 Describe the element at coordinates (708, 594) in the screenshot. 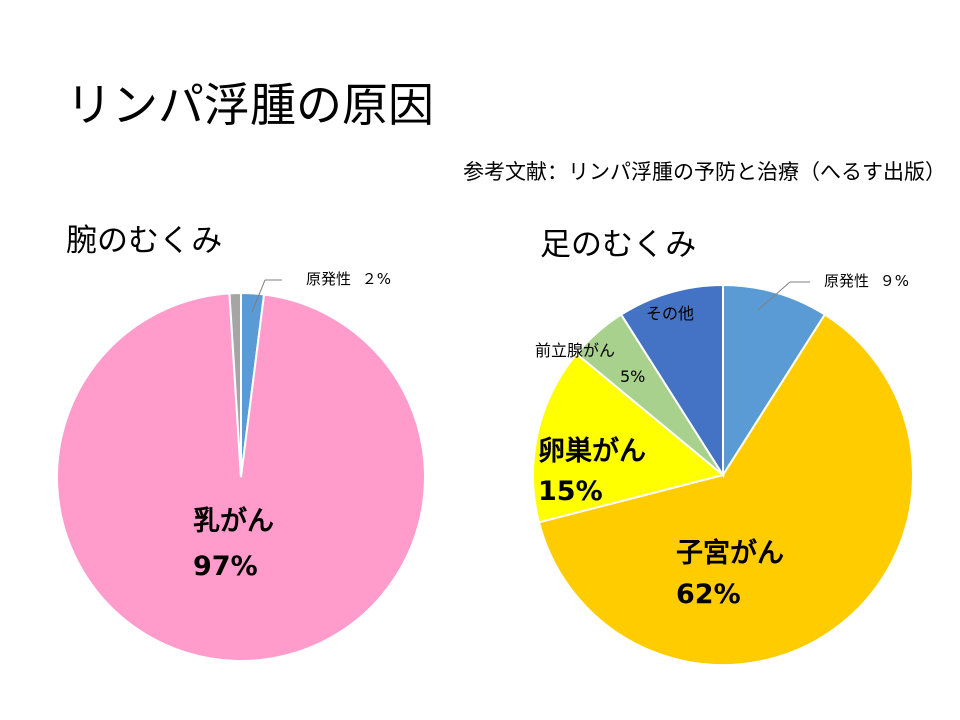

I see `leg-uterine-value: 62%` at that location.